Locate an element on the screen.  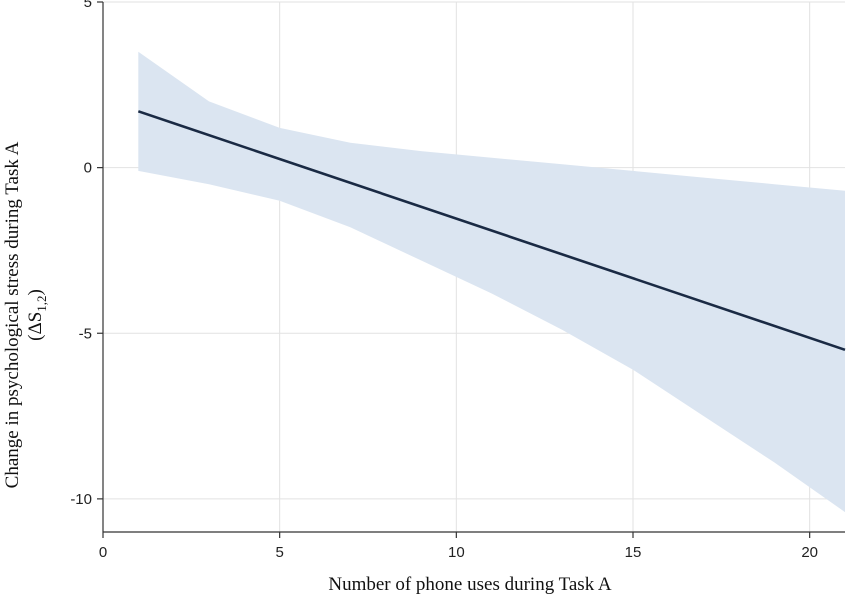
y-axis-title-subscript: 1,2 is located at coordinates (41, 303).